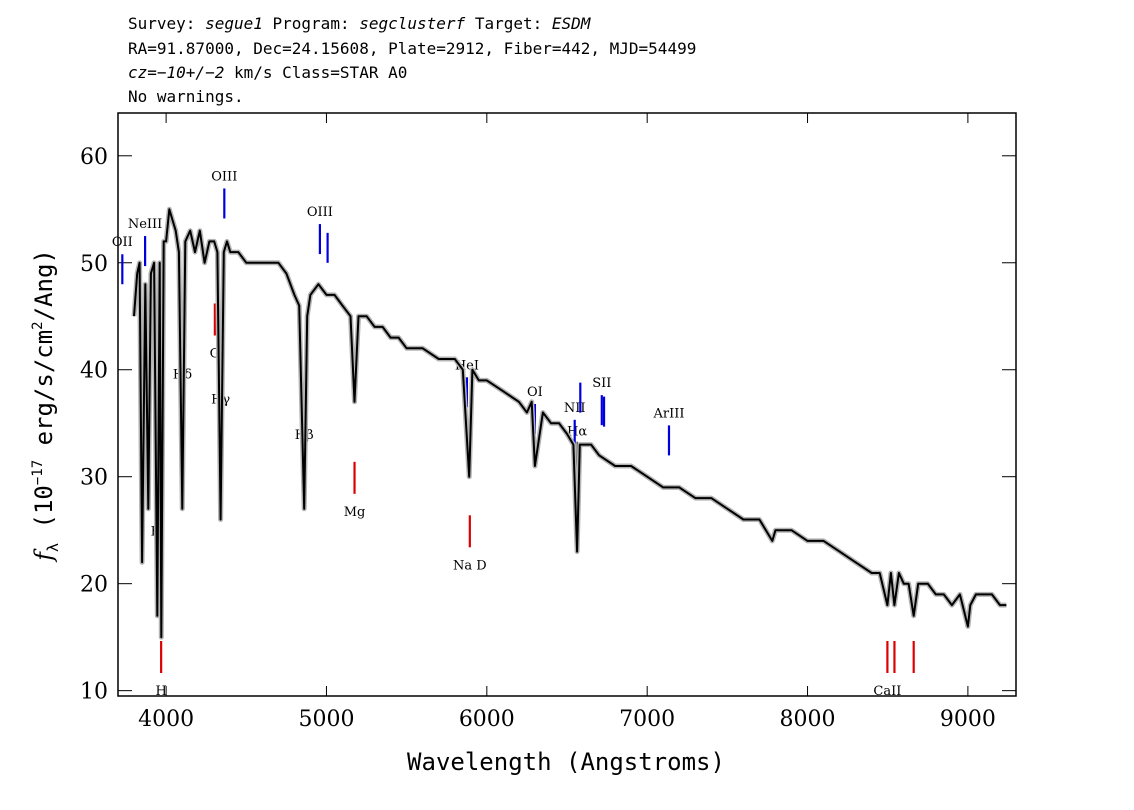  Describe the element at coordinates (145, 224) in the screenshot. I see `line-label: NeIII` at that location.